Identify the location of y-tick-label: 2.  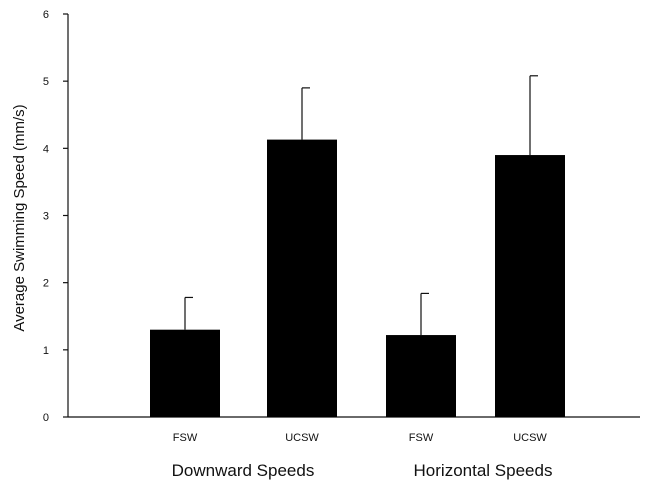
(46, 284).